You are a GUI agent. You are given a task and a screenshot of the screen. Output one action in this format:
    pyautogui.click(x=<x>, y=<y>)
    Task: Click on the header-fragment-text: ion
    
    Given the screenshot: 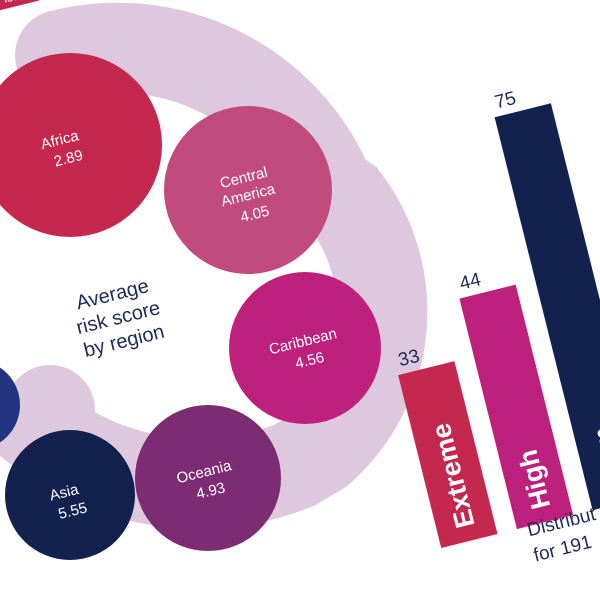 What is the action you would take?
    pyautogui.click(x=11, y=3)
    